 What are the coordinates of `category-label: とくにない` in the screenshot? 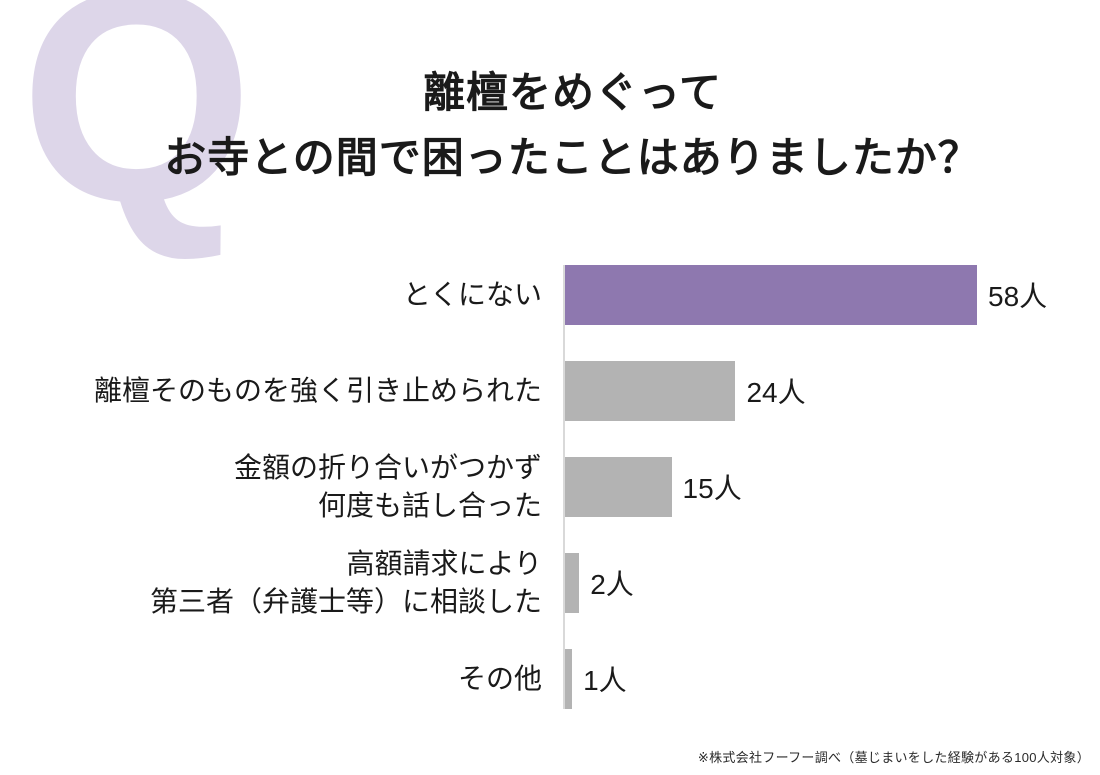 It's located at (472, 295).